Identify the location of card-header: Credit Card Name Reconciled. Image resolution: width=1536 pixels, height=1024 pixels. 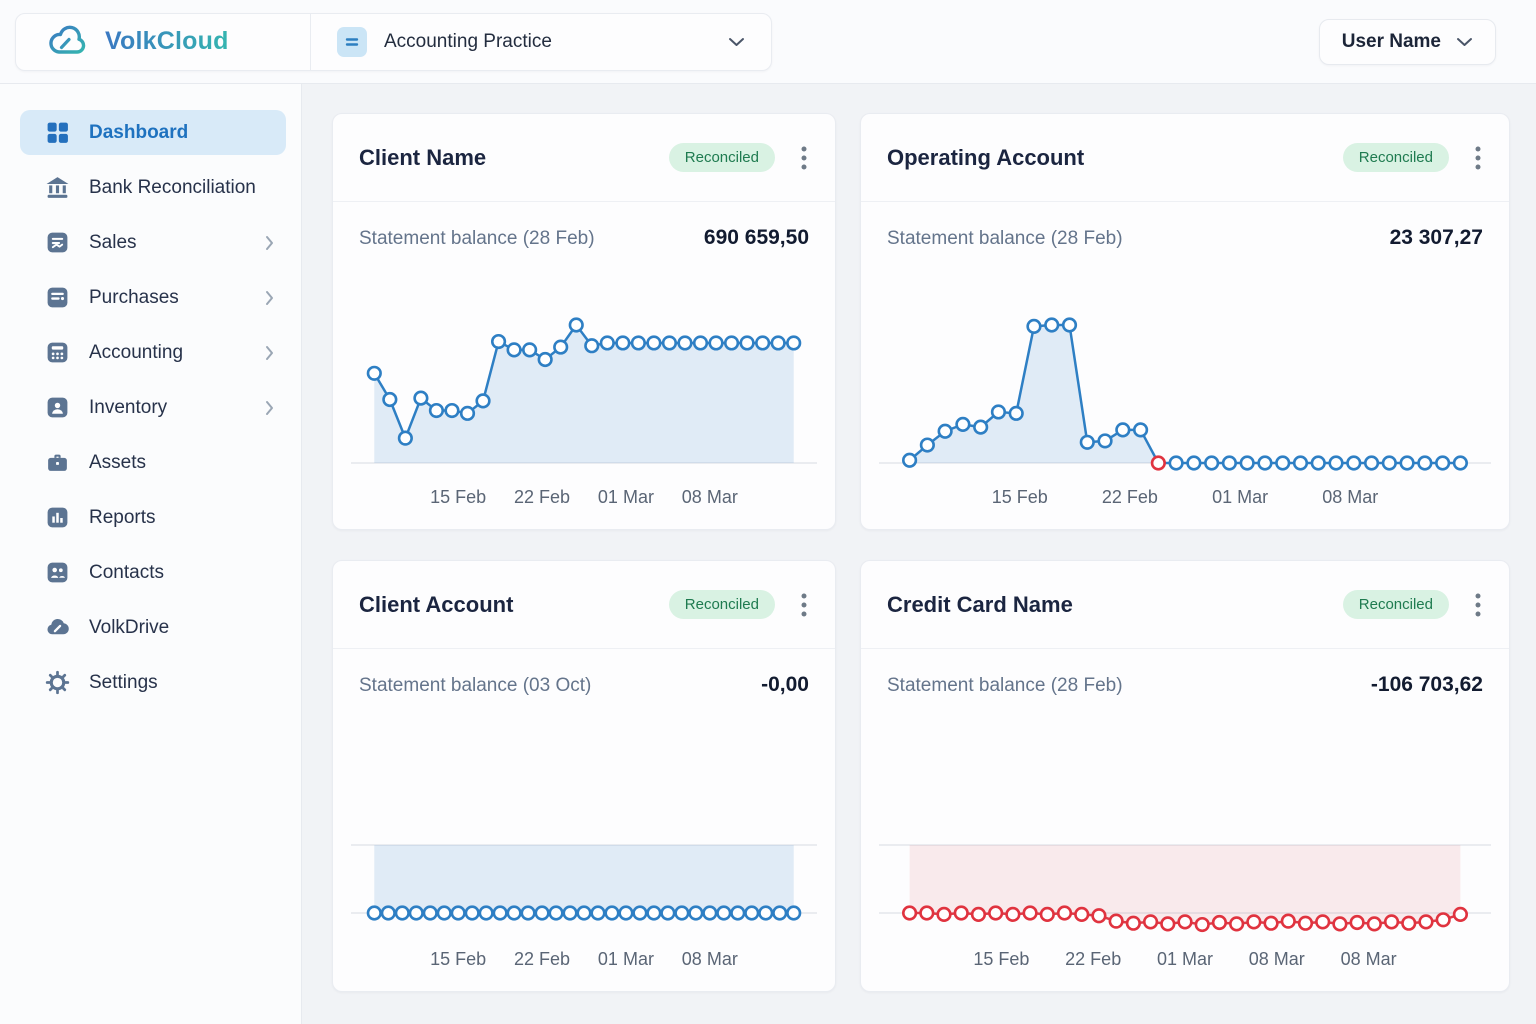
(1185, 605).